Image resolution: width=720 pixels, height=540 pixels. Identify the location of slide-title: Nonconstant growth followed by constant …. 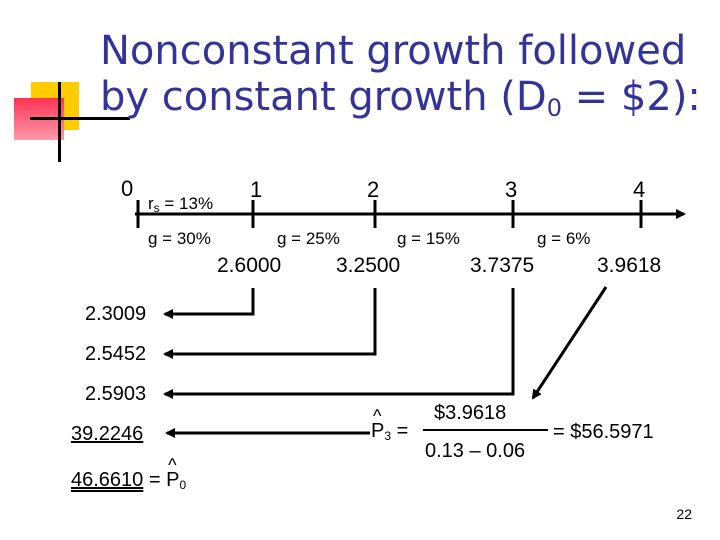
(405, 74).